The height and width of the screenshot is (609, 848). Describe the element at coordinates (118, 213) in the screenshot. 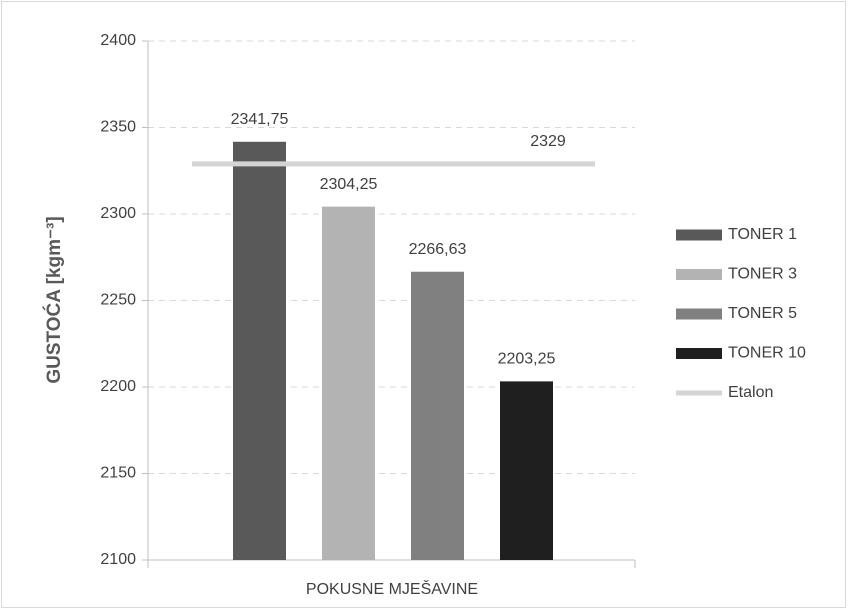

I see `y-tick-label: 2300` at that location.